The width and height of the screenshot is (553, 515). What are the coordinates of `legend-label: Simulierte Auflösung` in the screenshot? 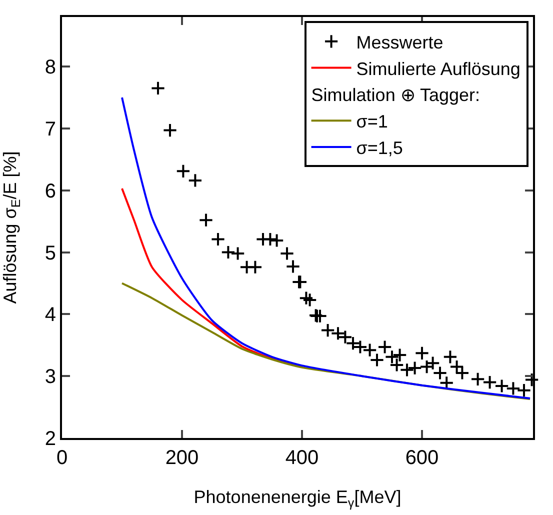 It's located at (438, 68).